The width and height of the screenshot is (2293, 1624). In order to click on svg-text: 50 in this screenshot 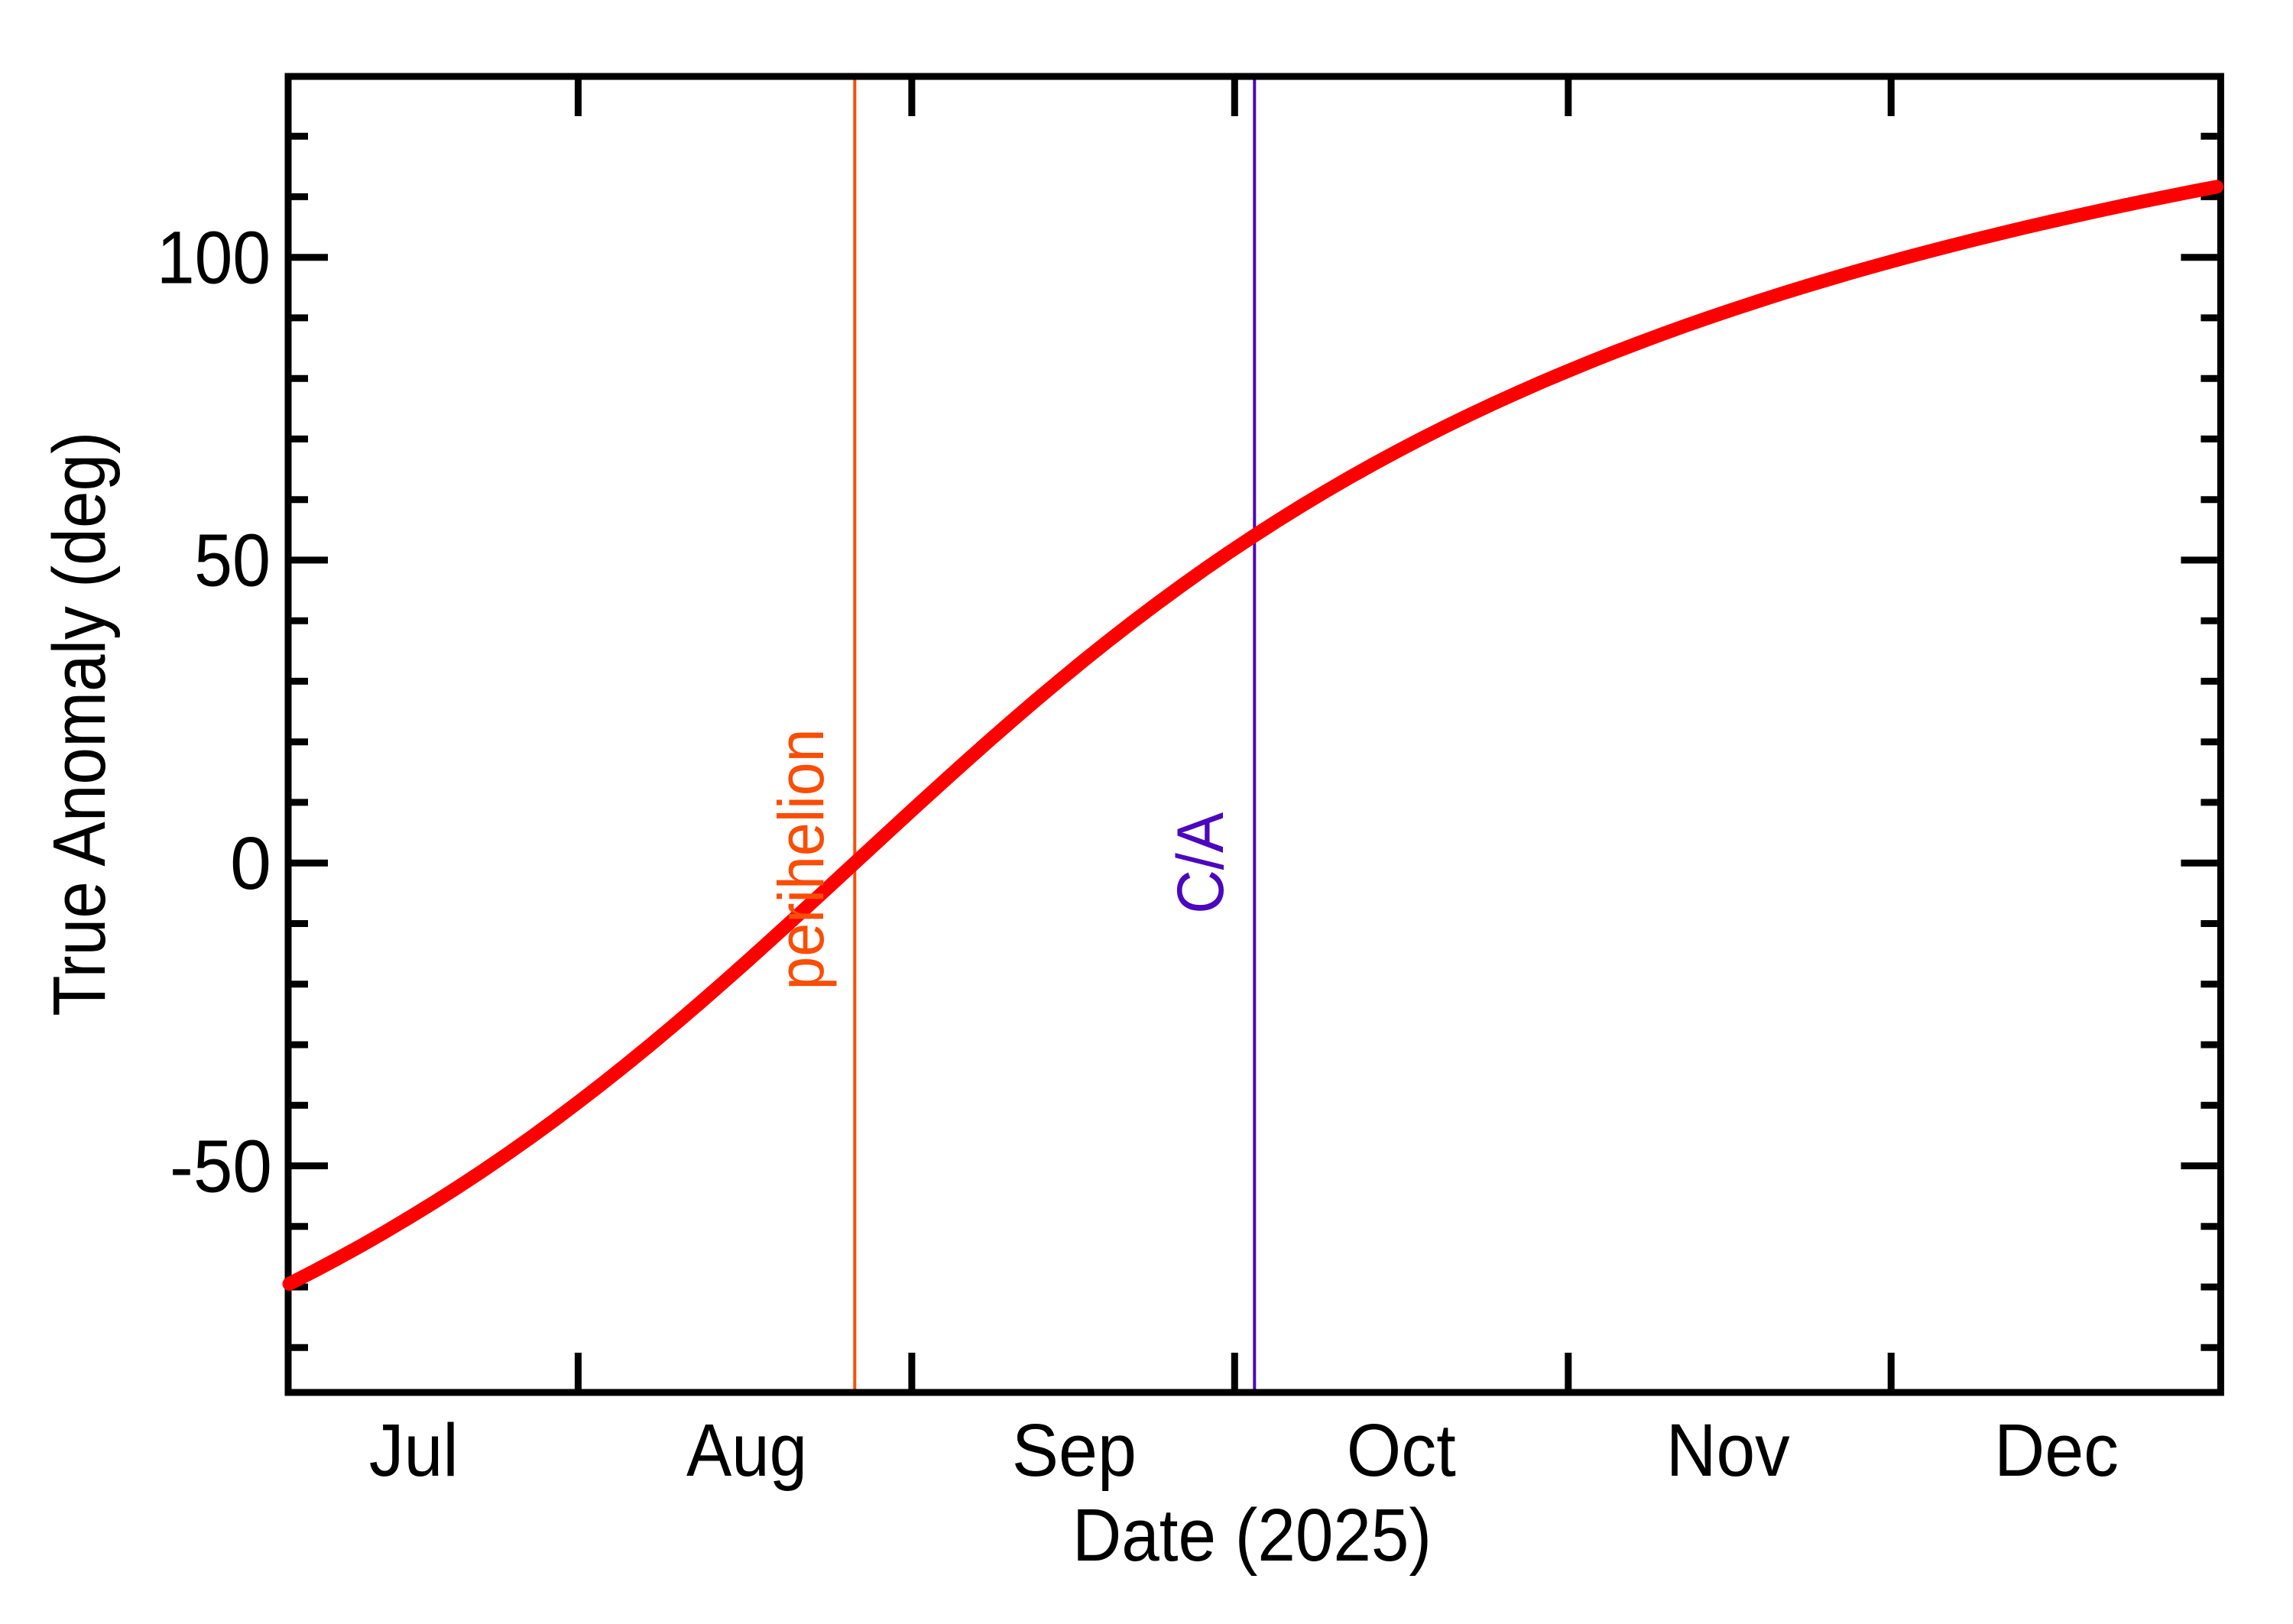, I will do `click(233, 560)`.